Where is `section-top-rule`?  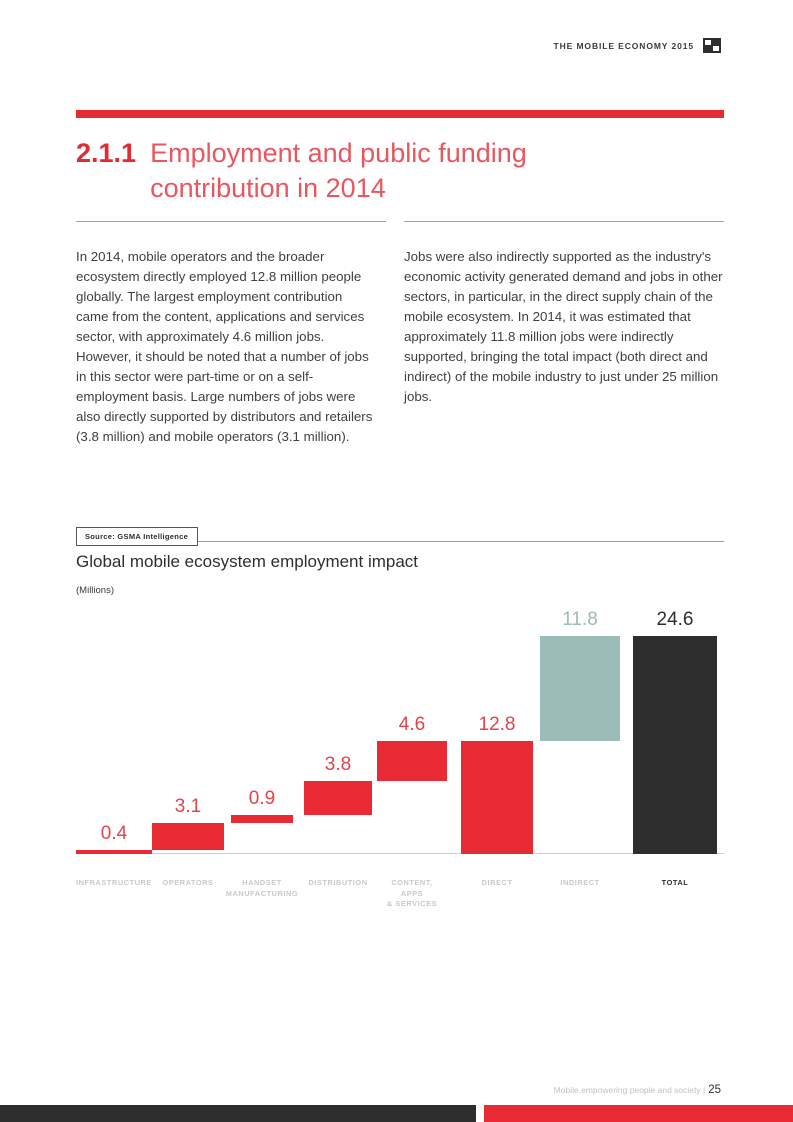
section-top-rule is located at coordinates (400, 114).